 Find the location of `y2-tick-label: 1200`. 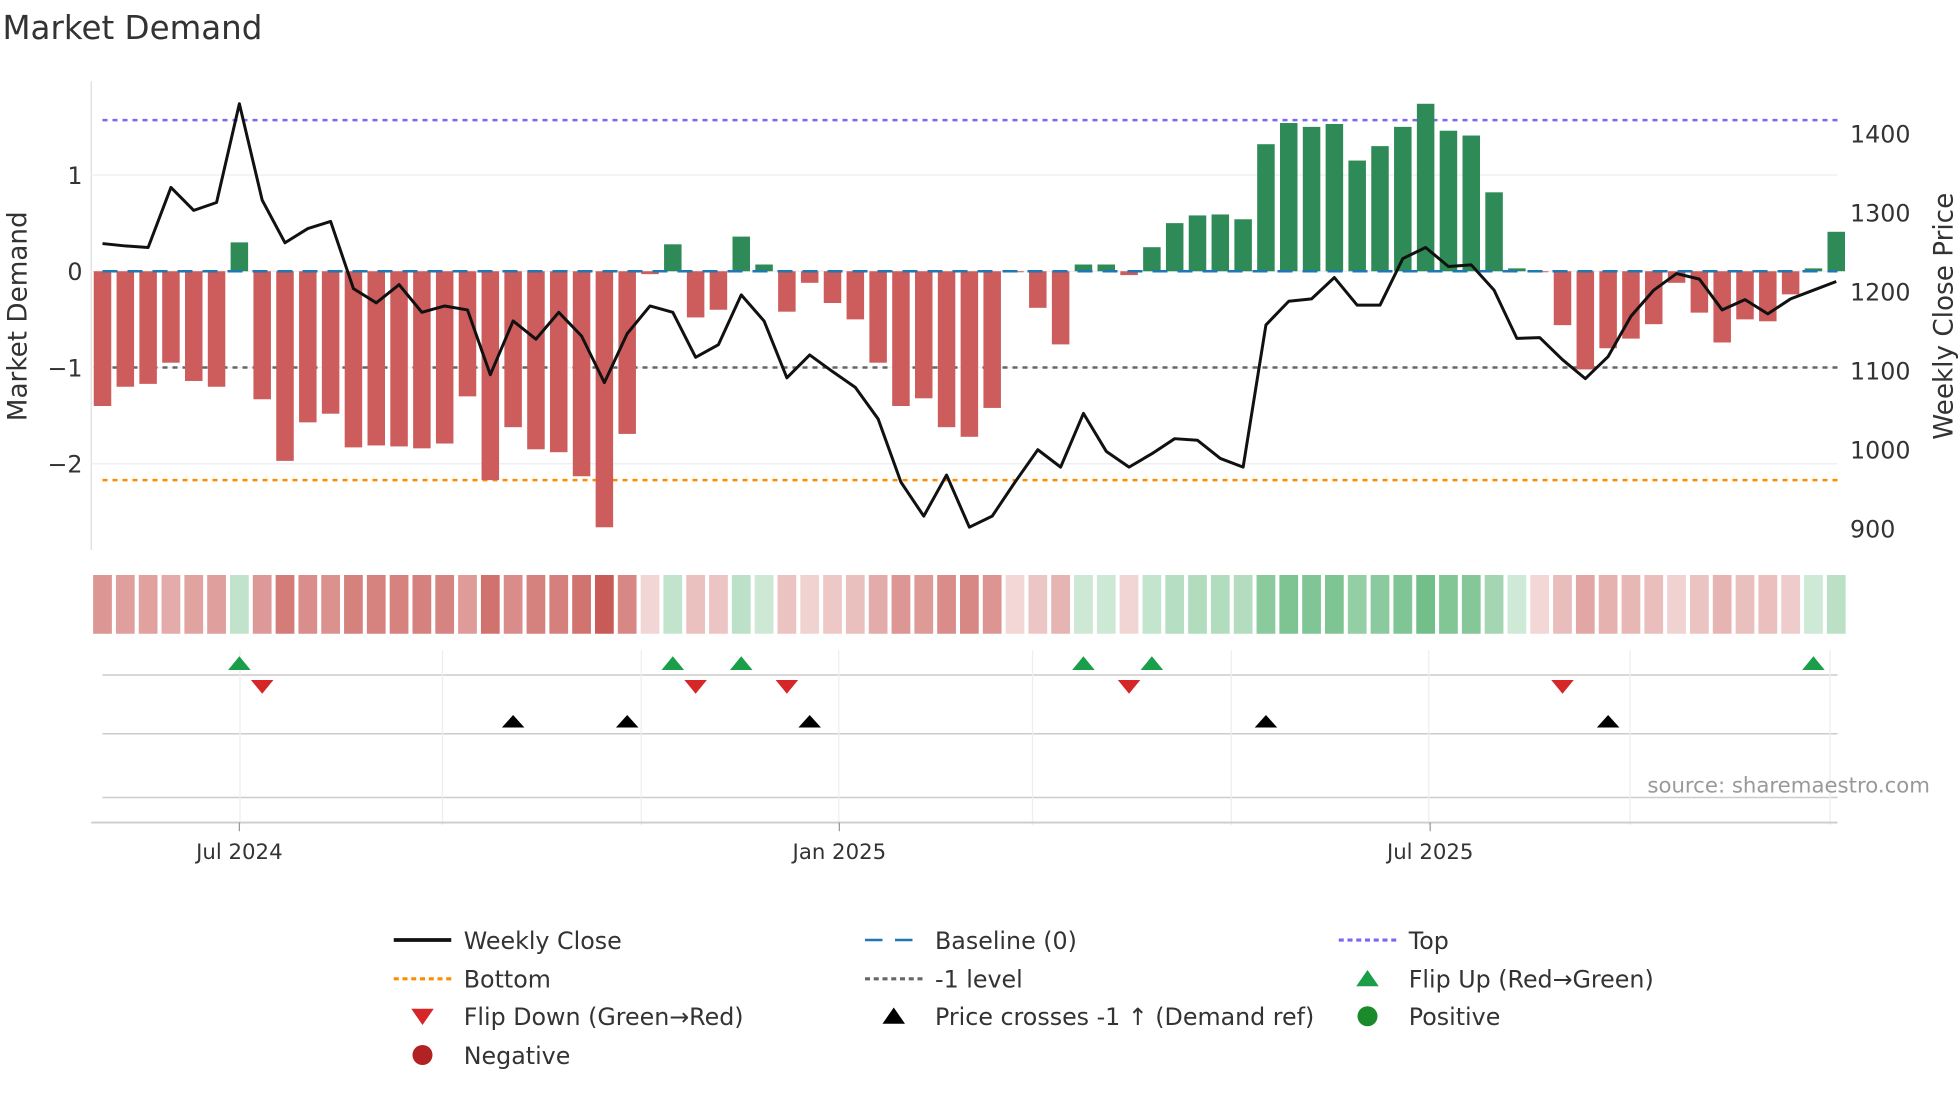

y2-tick-label: 1200 is located at coordinates (1880, 293).